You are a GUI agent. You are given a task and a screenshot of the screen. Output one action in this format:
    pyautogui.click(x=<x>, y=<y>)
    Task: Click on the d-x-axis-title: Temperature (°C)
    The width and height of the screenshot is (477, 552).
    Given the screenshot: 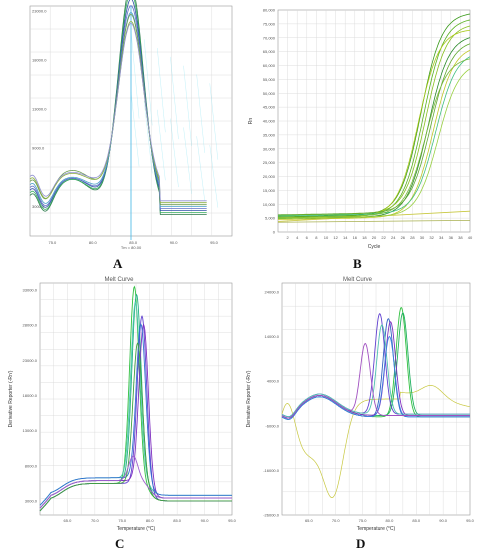 What is the action you would take?
    pyautogui.click(x=376, y=529)
    